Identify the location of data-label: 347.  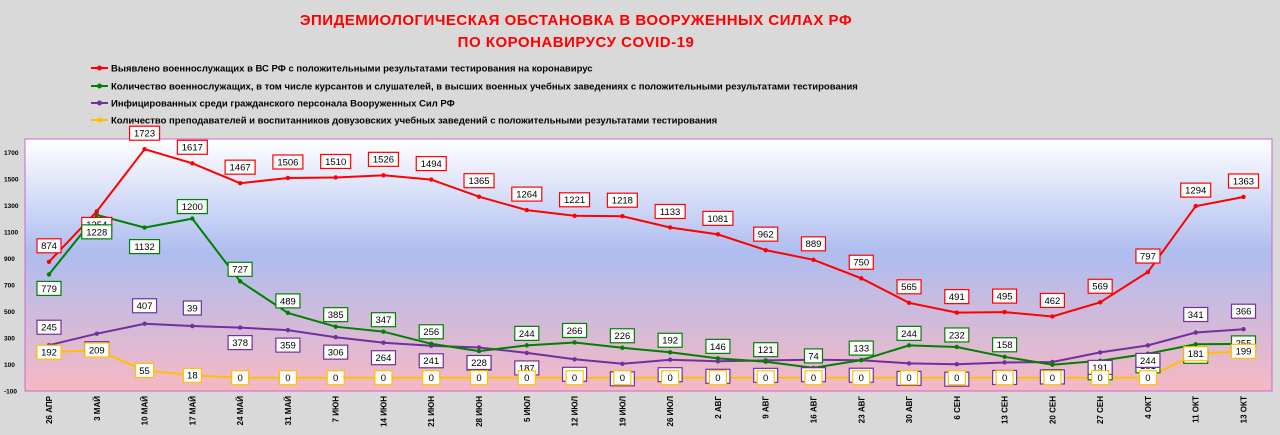
(384, 320).